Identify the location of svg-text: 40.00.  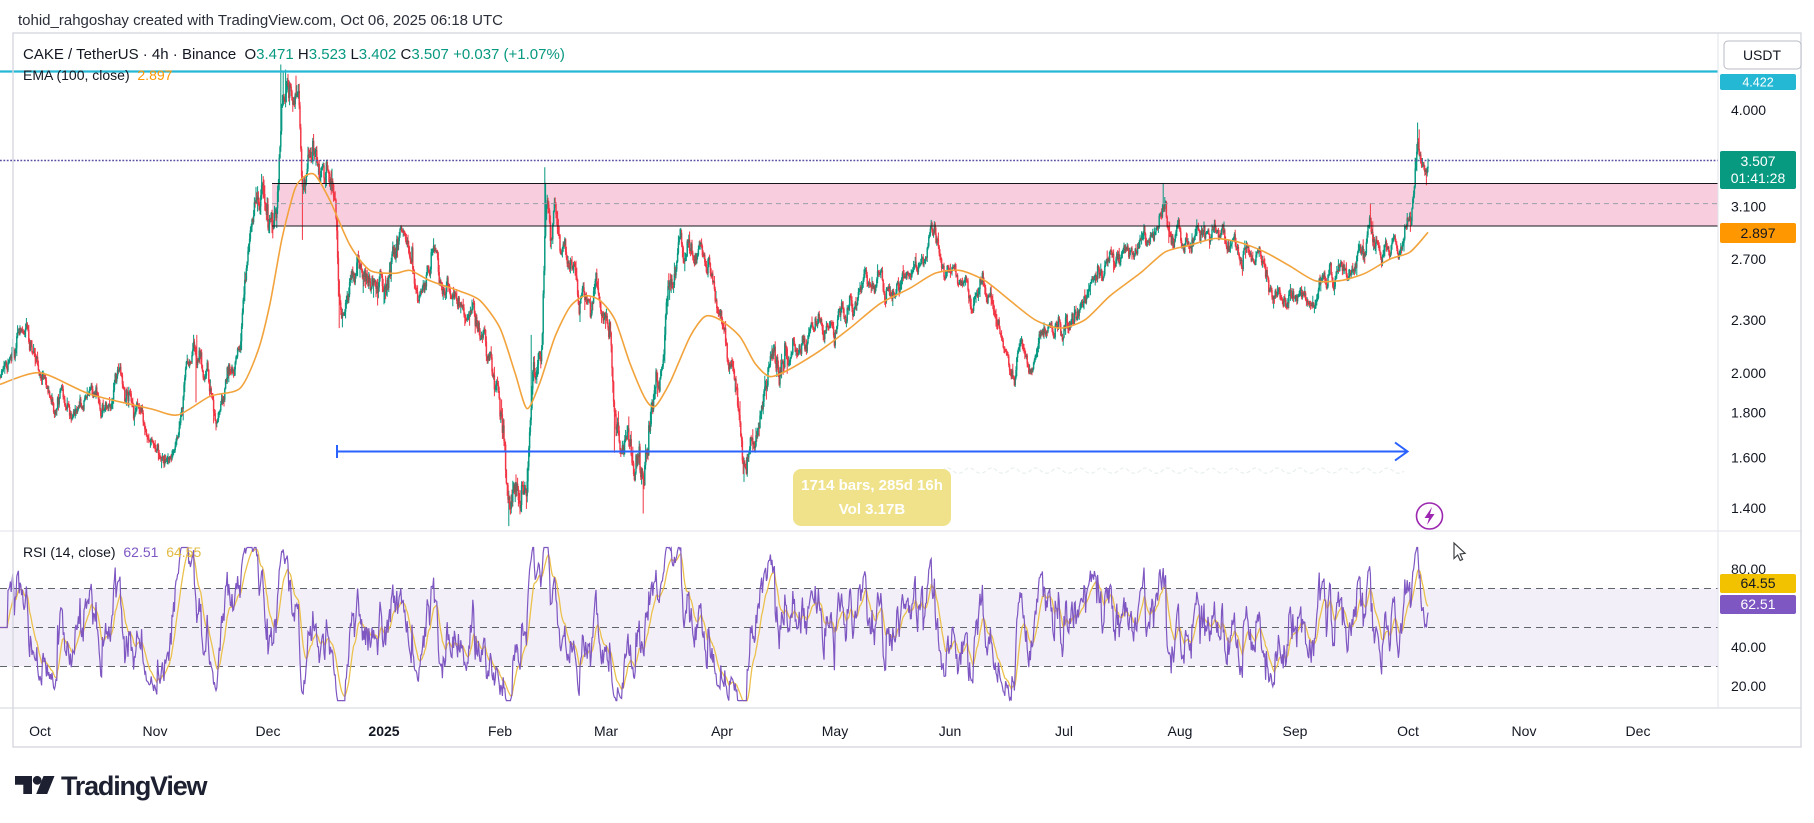
(1748, 647).